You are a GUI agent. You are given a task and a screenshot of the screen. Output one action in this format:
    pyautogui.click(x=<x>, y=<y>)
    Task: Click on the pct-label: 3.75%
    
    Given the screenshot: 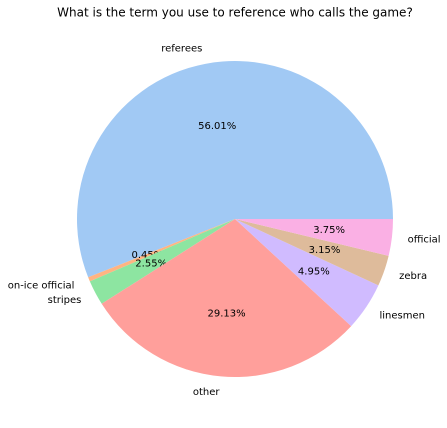 What is the action you would take?
    pyautogui.click(x=329, y=230)
    